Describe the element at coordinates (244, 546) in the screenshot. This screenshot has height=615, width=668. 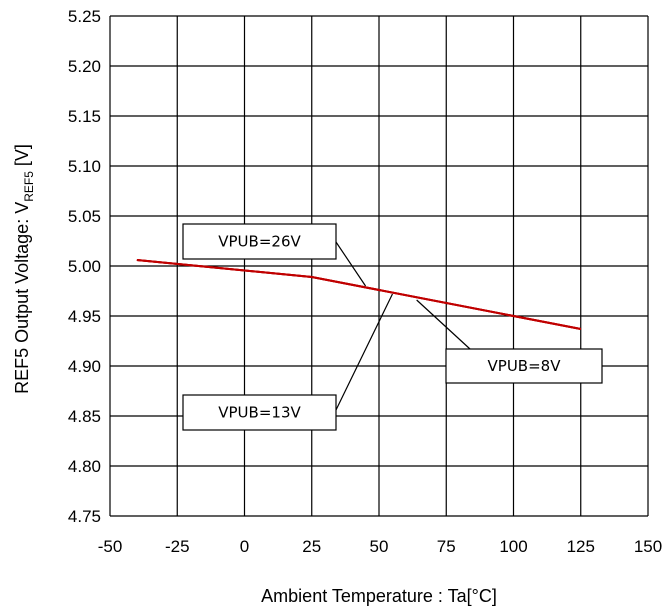
I see `x-tick-label: 0` at that location.